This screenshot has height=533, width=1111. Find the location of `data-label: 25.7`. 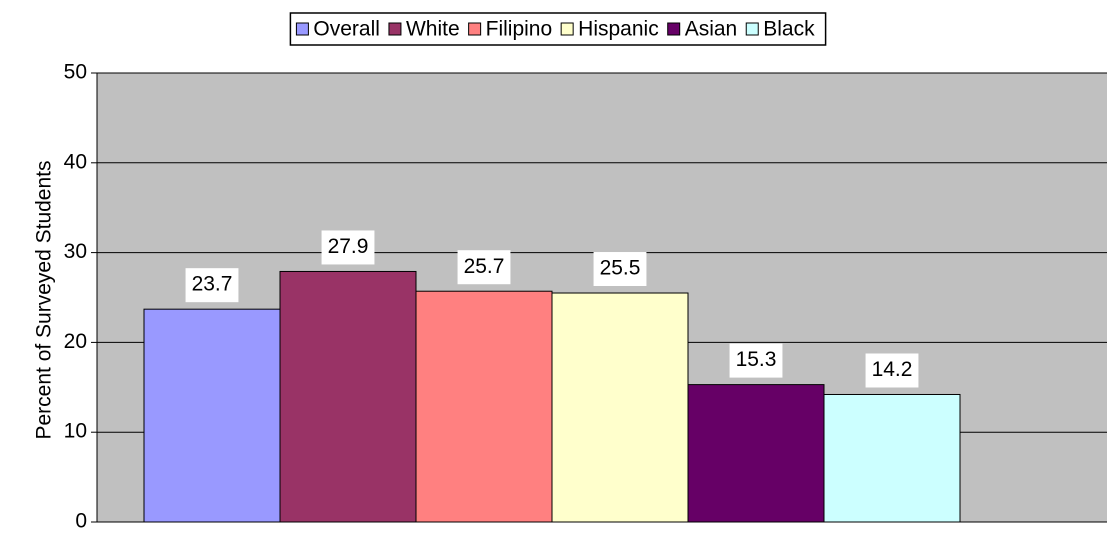

data-label: 25.7 is located at coordinates (484, 266).